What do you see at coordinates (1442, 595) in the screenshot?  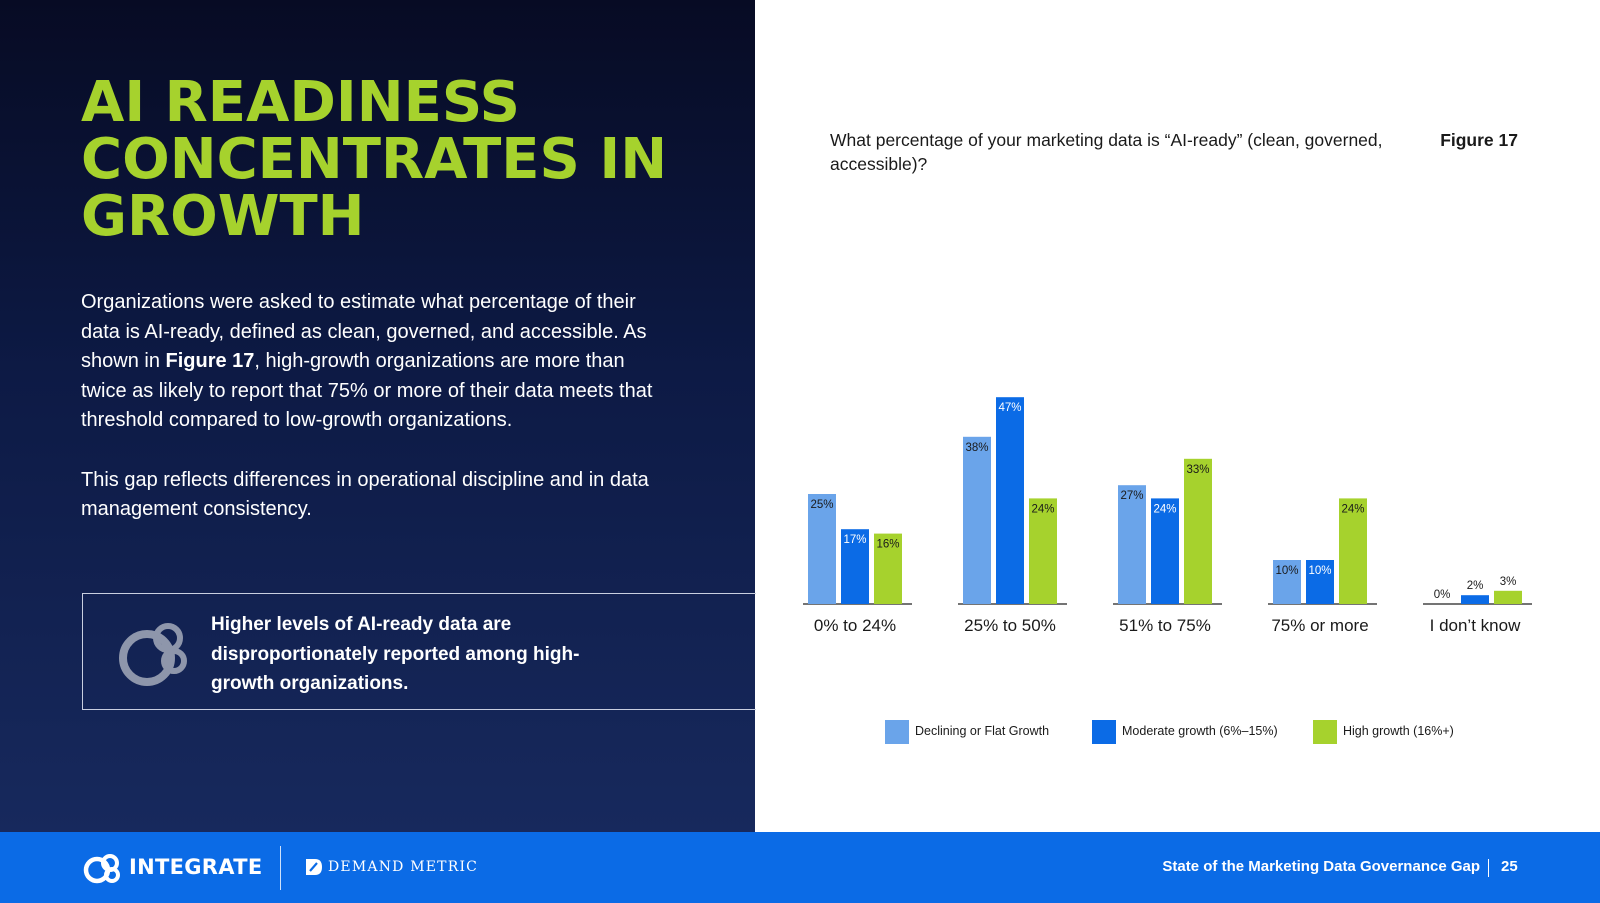 I see `bar-value-label: 0%` at bounding box center [1442, 595].